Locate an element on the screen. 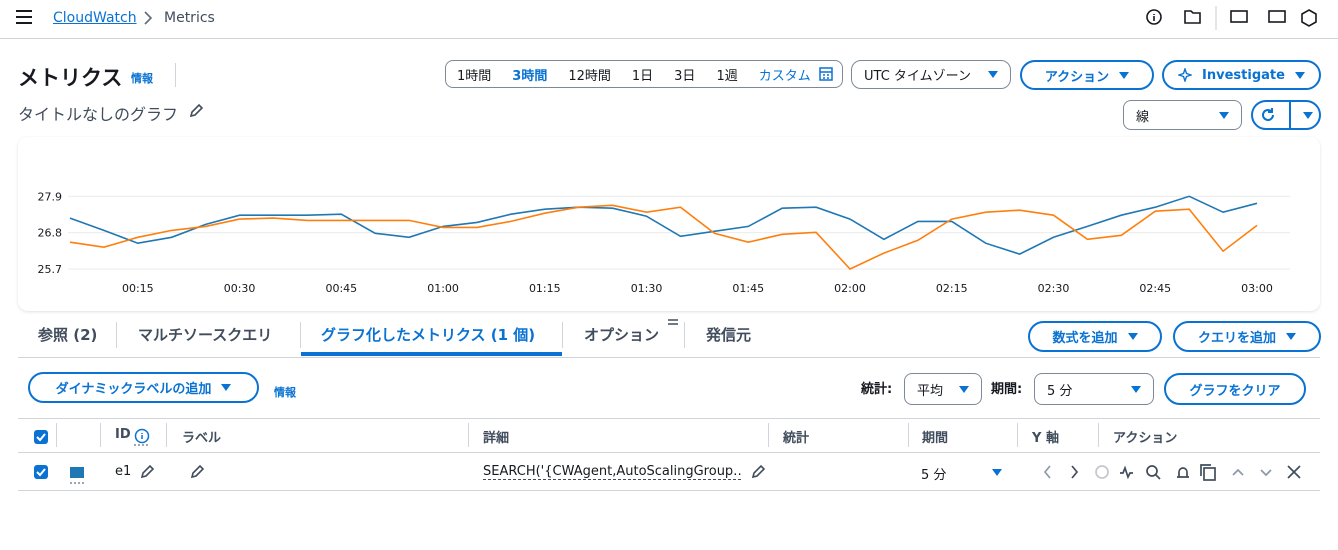 This screenshot has height=550, width=1338. button-text: クエリを追加 is located at coordinates (1236, 338).